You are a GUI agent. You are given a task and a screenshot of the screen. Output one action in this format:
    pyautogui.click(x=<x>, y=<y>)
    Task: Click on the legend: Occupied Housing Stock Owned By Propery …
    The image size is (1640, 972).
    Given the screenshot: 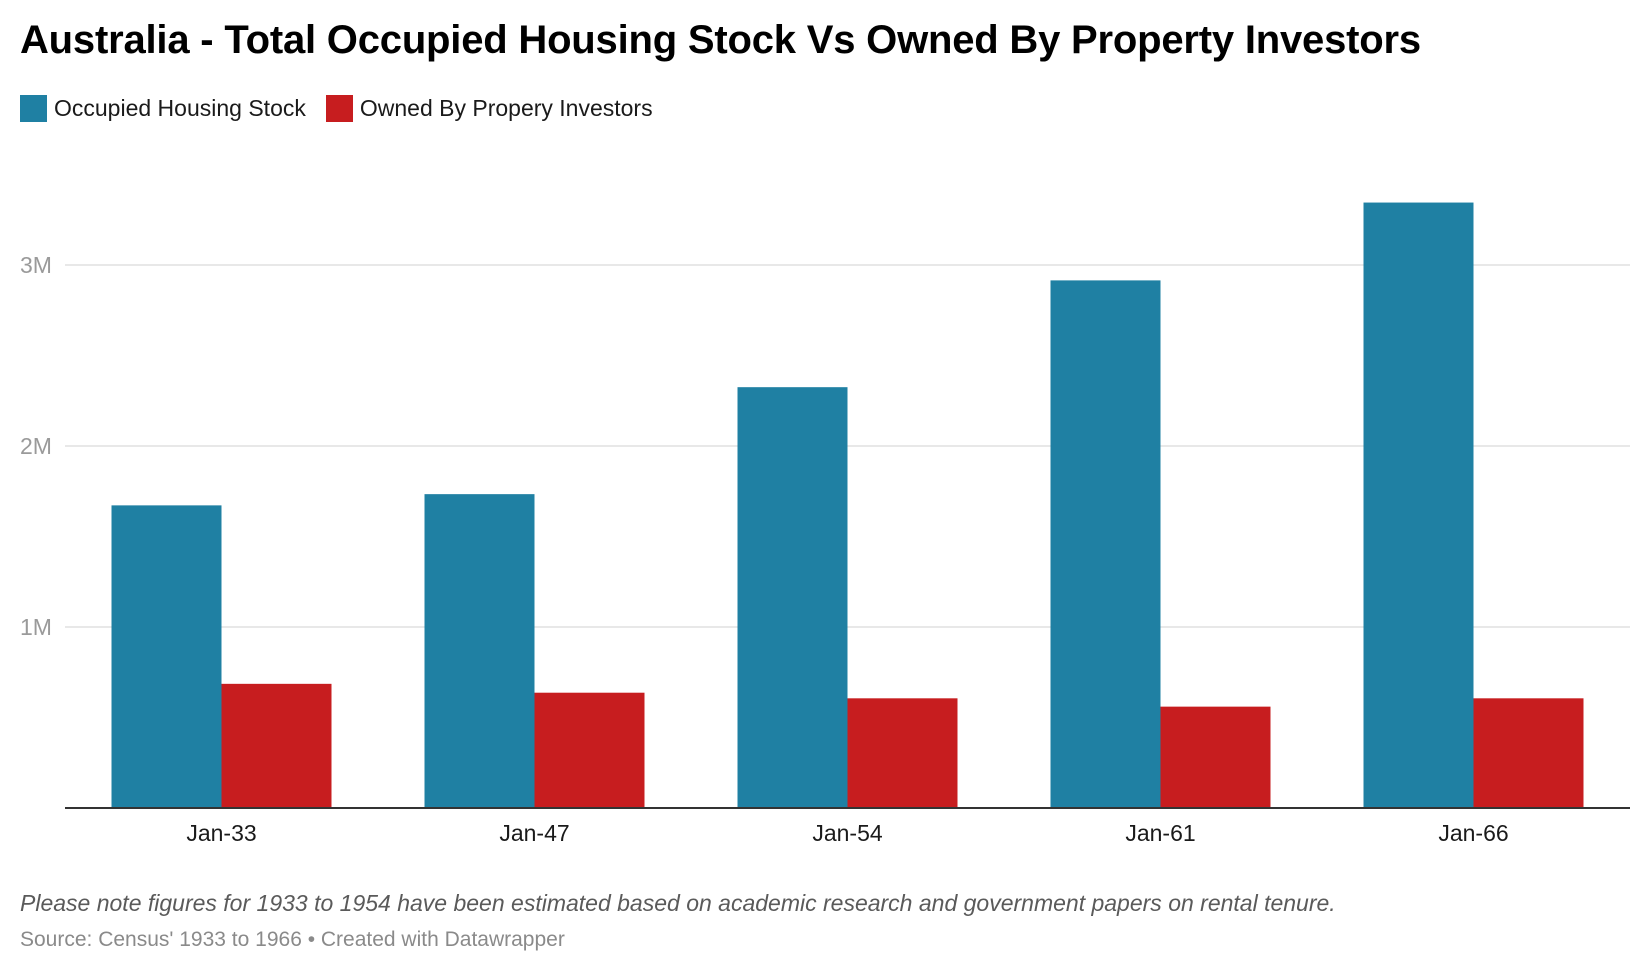 What is the action you would take?
    pyautogui.click(x=346, y=108)
    